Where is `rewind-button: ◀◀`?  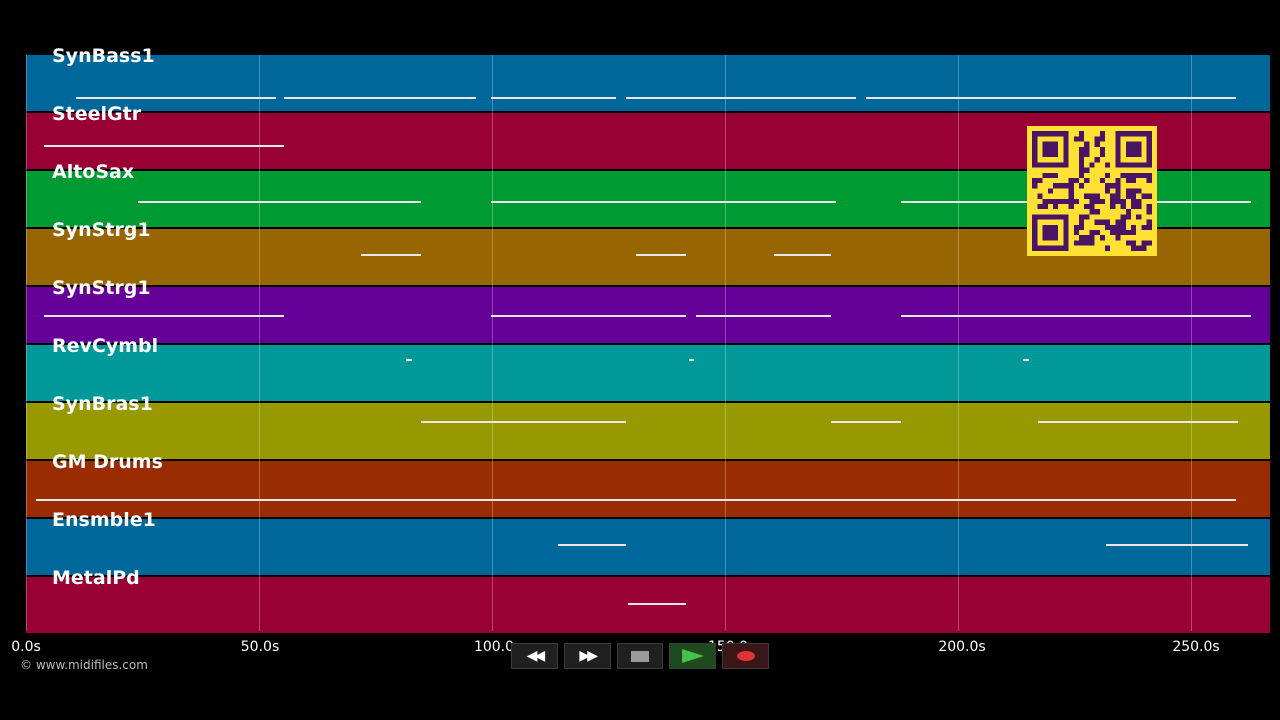
rewind-button: ◀◀ is located at coordinates (534, 656).